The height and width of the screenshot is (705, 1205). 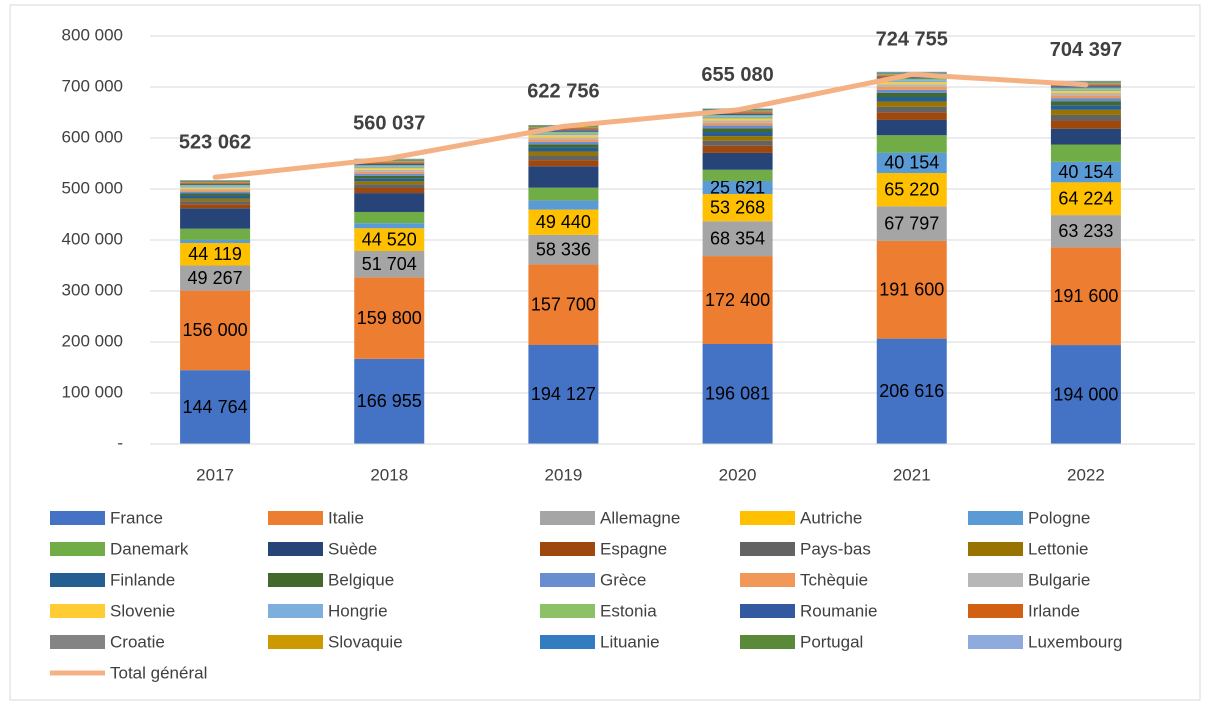 I want to click on data-label: 40 154, so click(x=911, y=163).